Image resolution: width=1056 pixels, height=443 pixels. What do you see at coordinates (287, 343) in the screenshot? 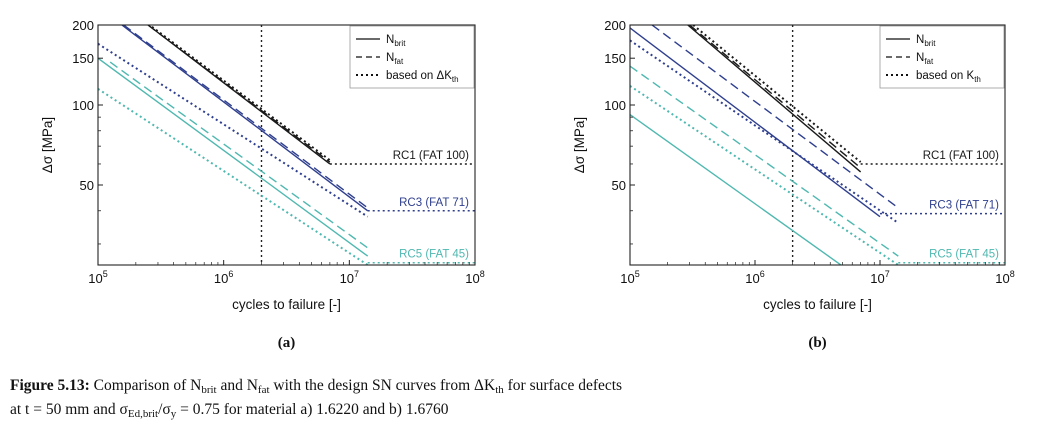
I see `panel-label: (a)` at bounding box center [287, 343].